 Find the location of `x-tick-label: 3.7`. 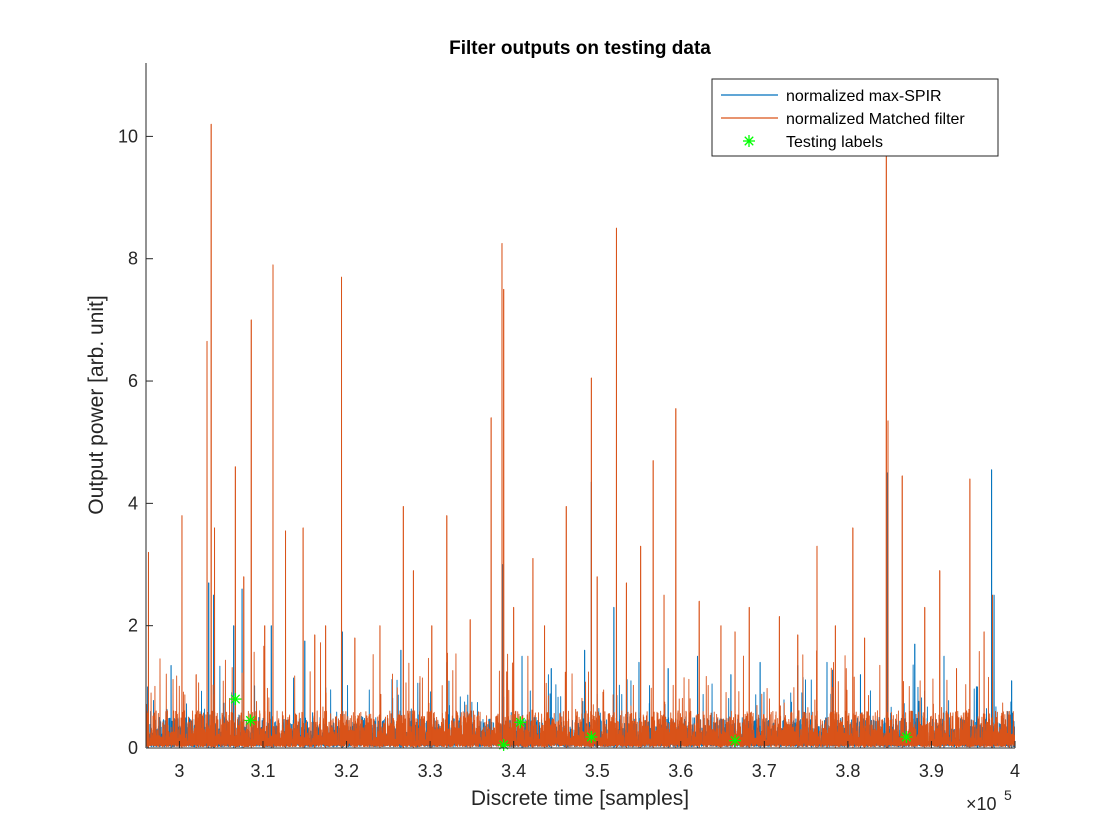

x-tick-label: 3.7 is located at coordinates (764, 771).